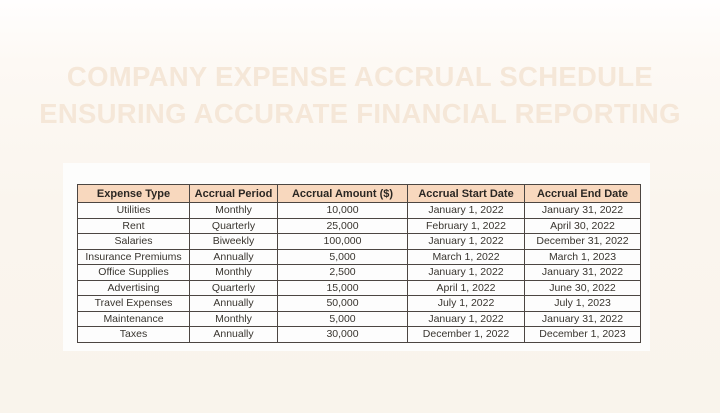 The width and height of the screenshot is (720, 413). I want to click on column-header: Accrual Start Date, so click(466, 193).